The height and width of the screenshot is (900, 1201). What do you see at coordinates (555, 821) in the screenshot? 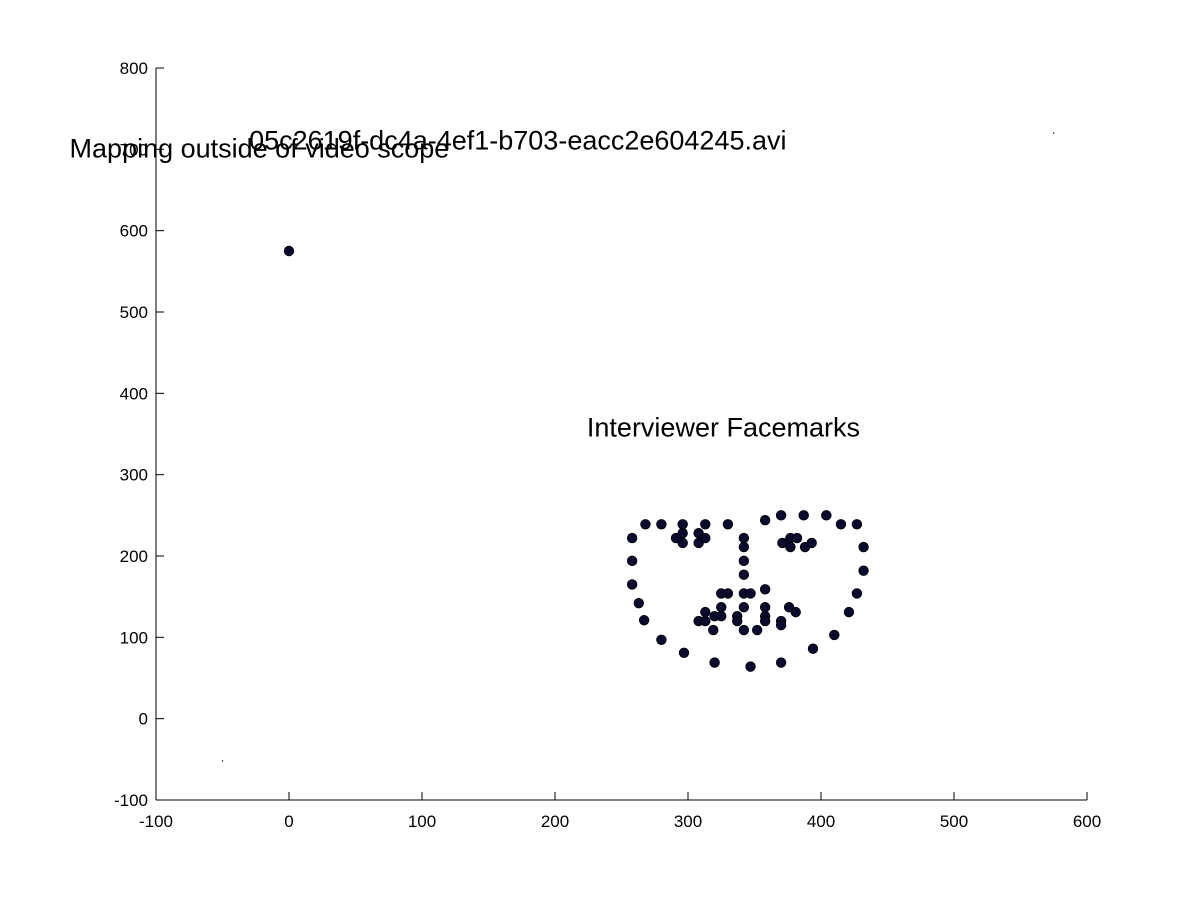
I see `x-tick-label: 200` at bounding box center [555, 821].